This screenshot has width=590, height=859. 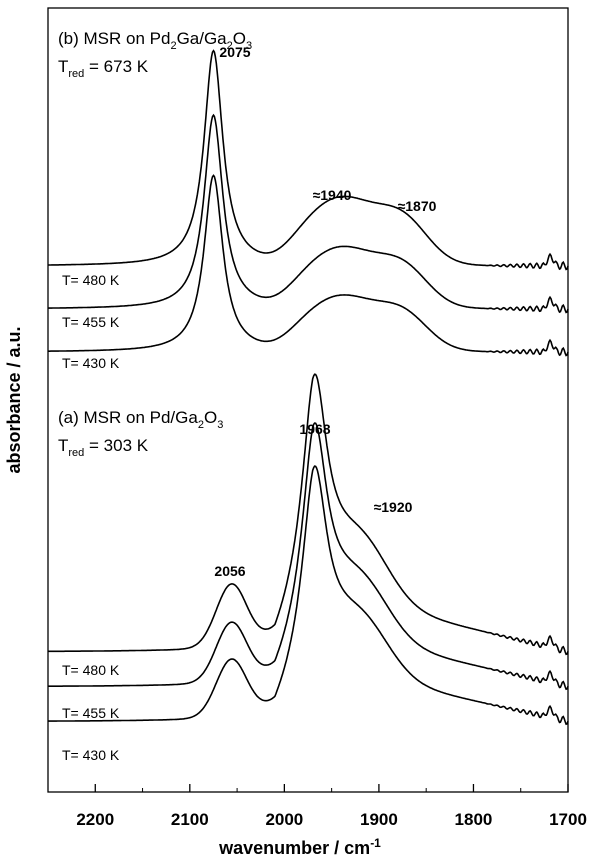 I want to click on temp-label-b-480: T= 480 K, so click(x=91, y=280).